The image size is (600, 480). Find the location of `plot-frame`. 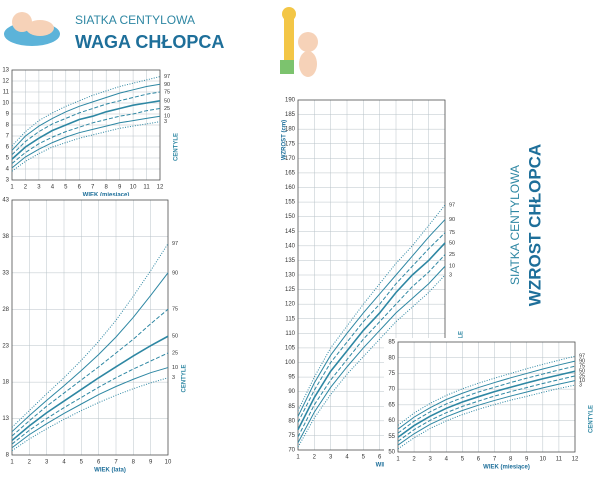

plot-frame is located at coordinates (86, 125).